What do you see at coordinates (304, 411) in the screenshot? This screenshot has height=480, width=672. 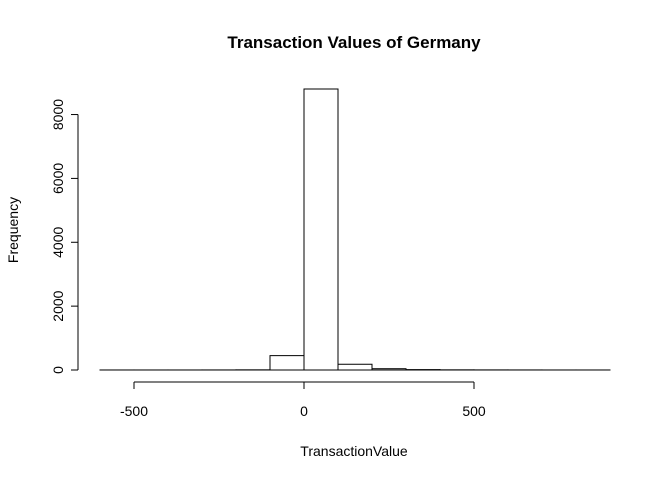 I see `x-tick-label-1: 0` at bounding box center [304, 411].